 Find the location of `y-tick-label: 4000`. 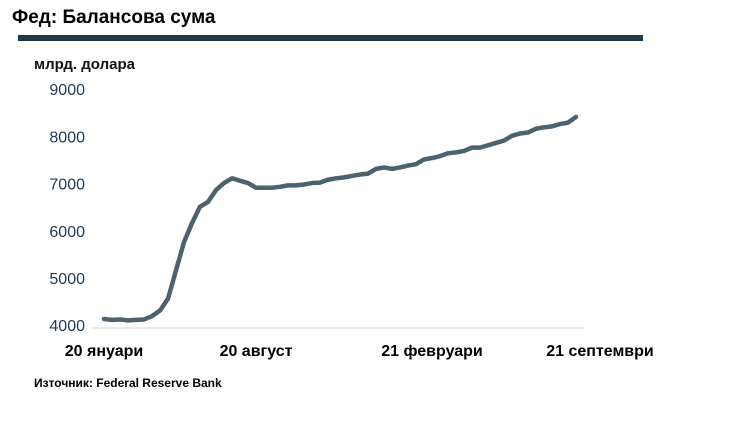

y-tick-label: 4000 is located at coordinates (67, 326).